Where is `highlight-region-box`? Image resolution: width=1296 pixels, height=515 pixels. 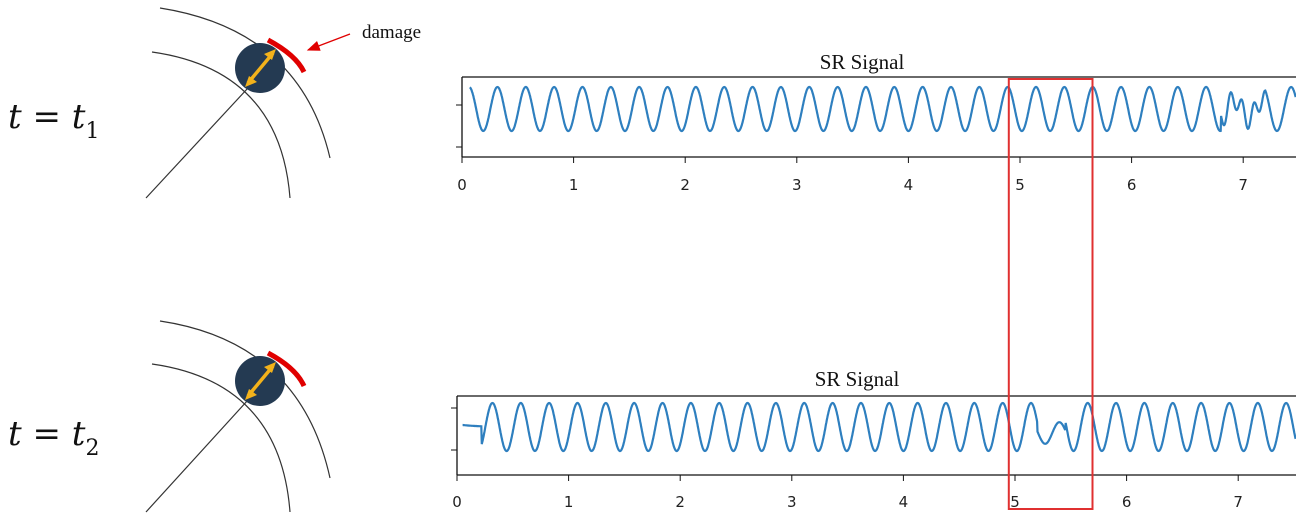
highlight-region-box is located at coordinates (1050, 294).